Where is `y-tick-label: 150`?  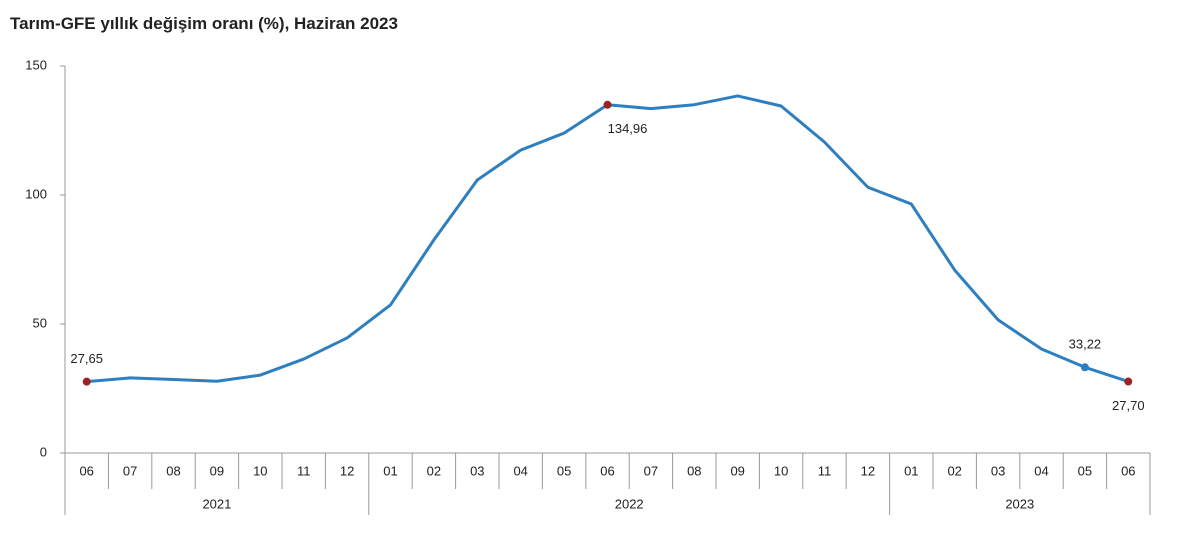
y-tick-label: 150 is located at coordinates (36, 64).